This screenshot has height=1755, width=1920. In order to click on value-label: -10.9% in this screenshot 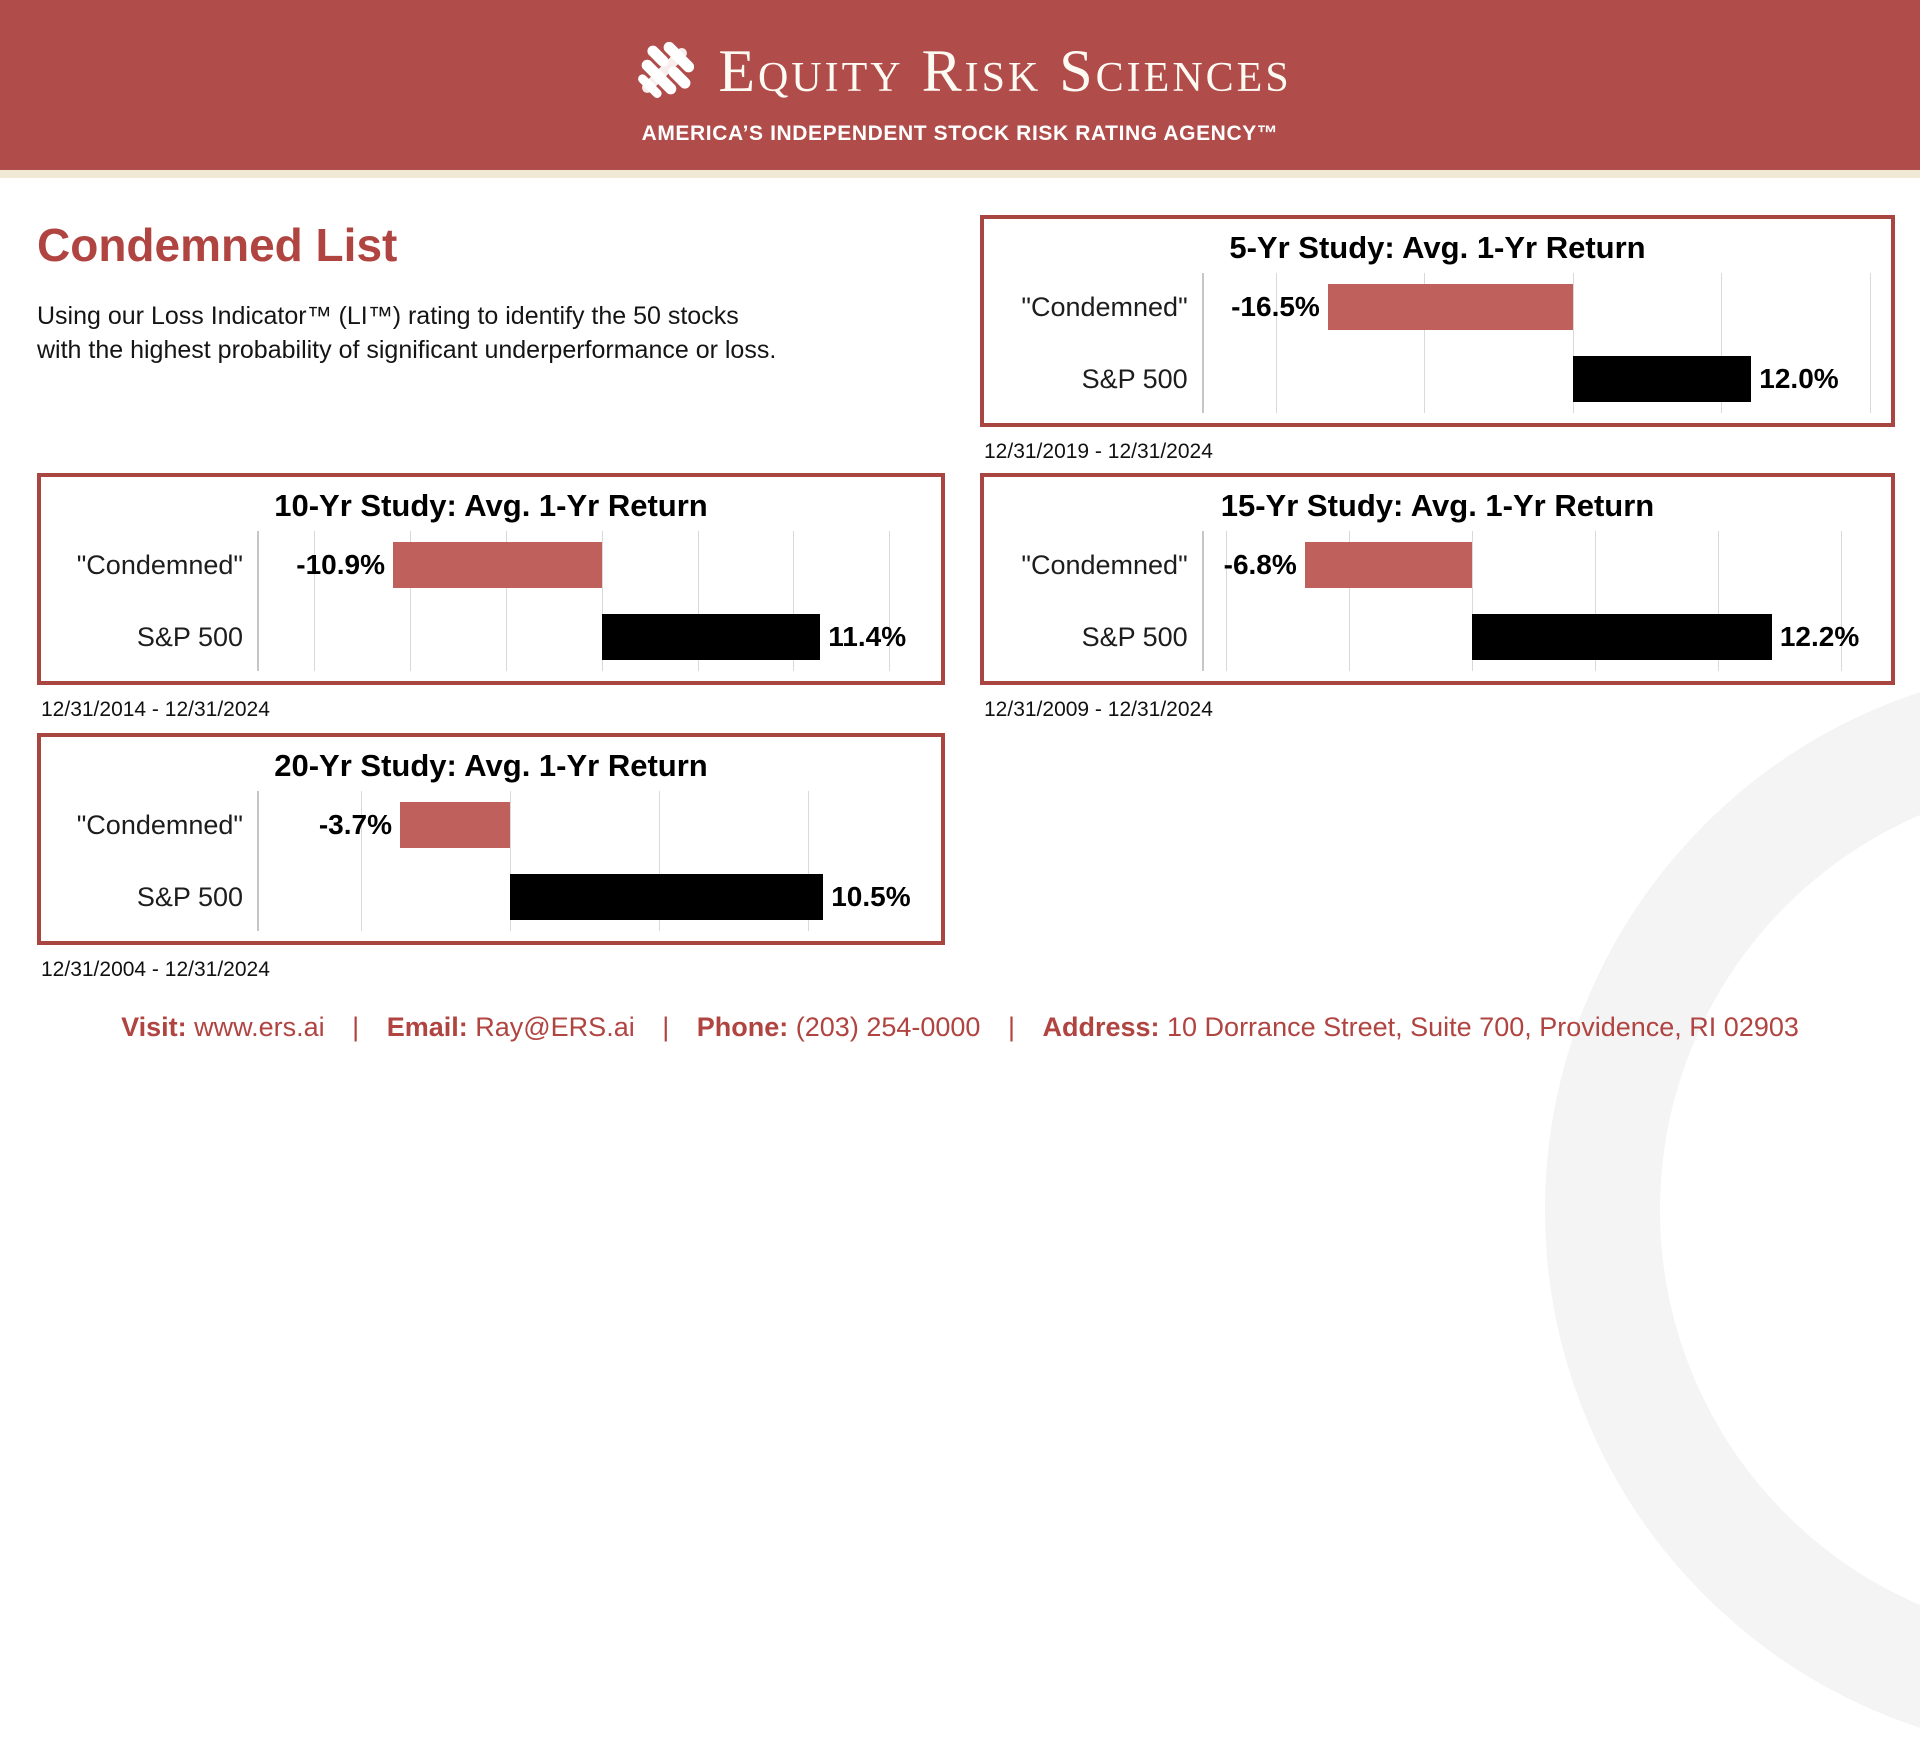, I will do `click(340, 564)`.